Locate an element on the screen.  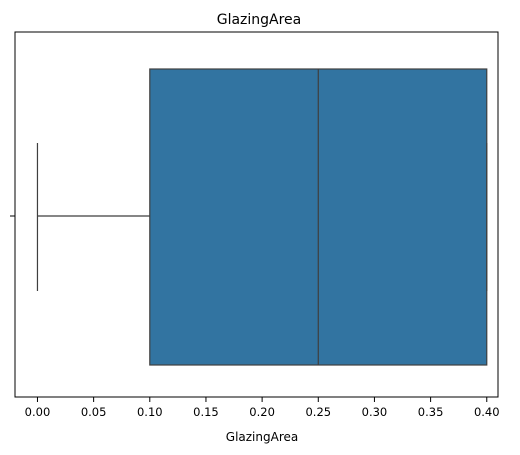
x-tick-label: 0.10 is located at coordinates (150, 412).